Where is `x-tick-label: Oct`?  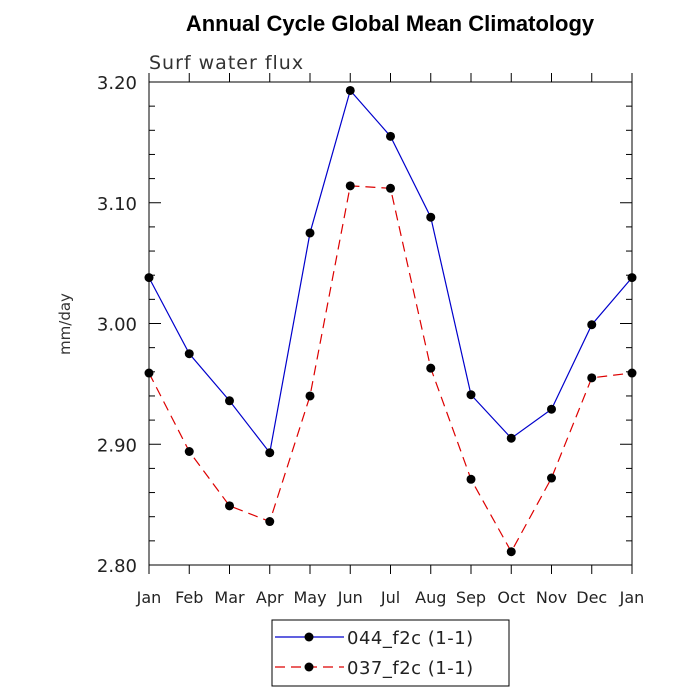 x-tick-label: Oct is located at coordinates (511, 597).